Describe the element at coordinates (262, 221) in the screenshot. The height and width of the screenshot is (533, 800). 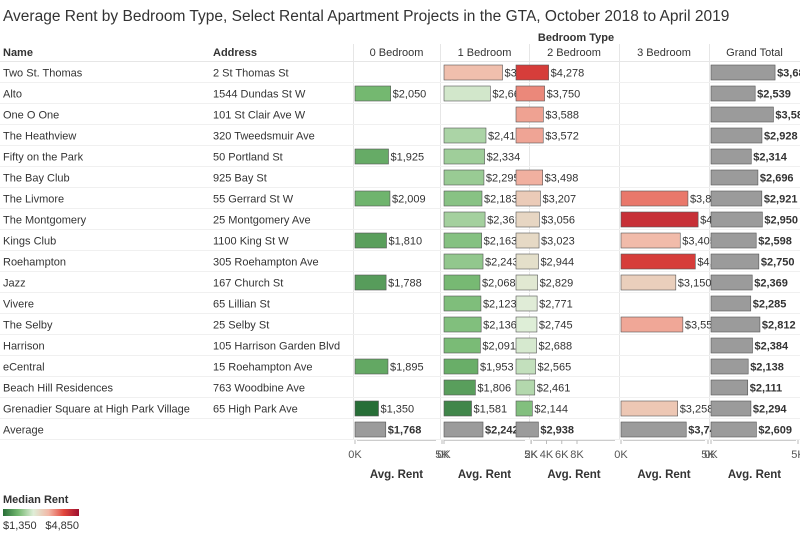
I see `row-address: 25 Montgomery Ave` at that location.